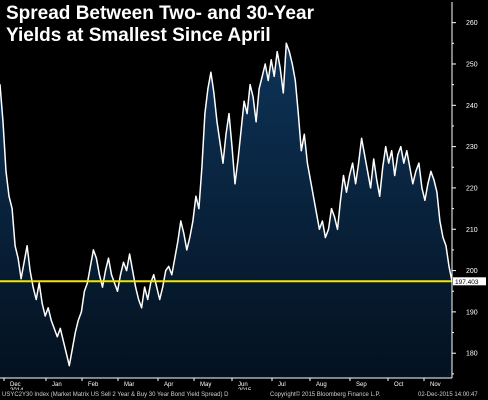  I want to click on x-tick-label: Dec, so click(15, 385).